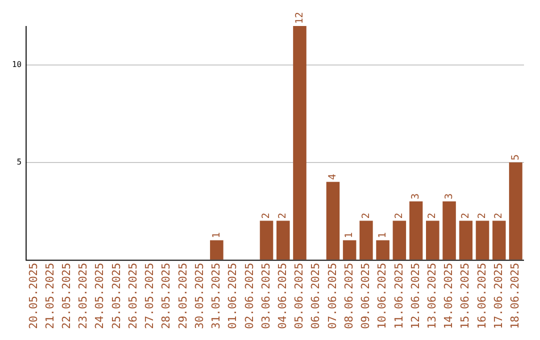  I want to click on data-label: 12, so click(300, 18).